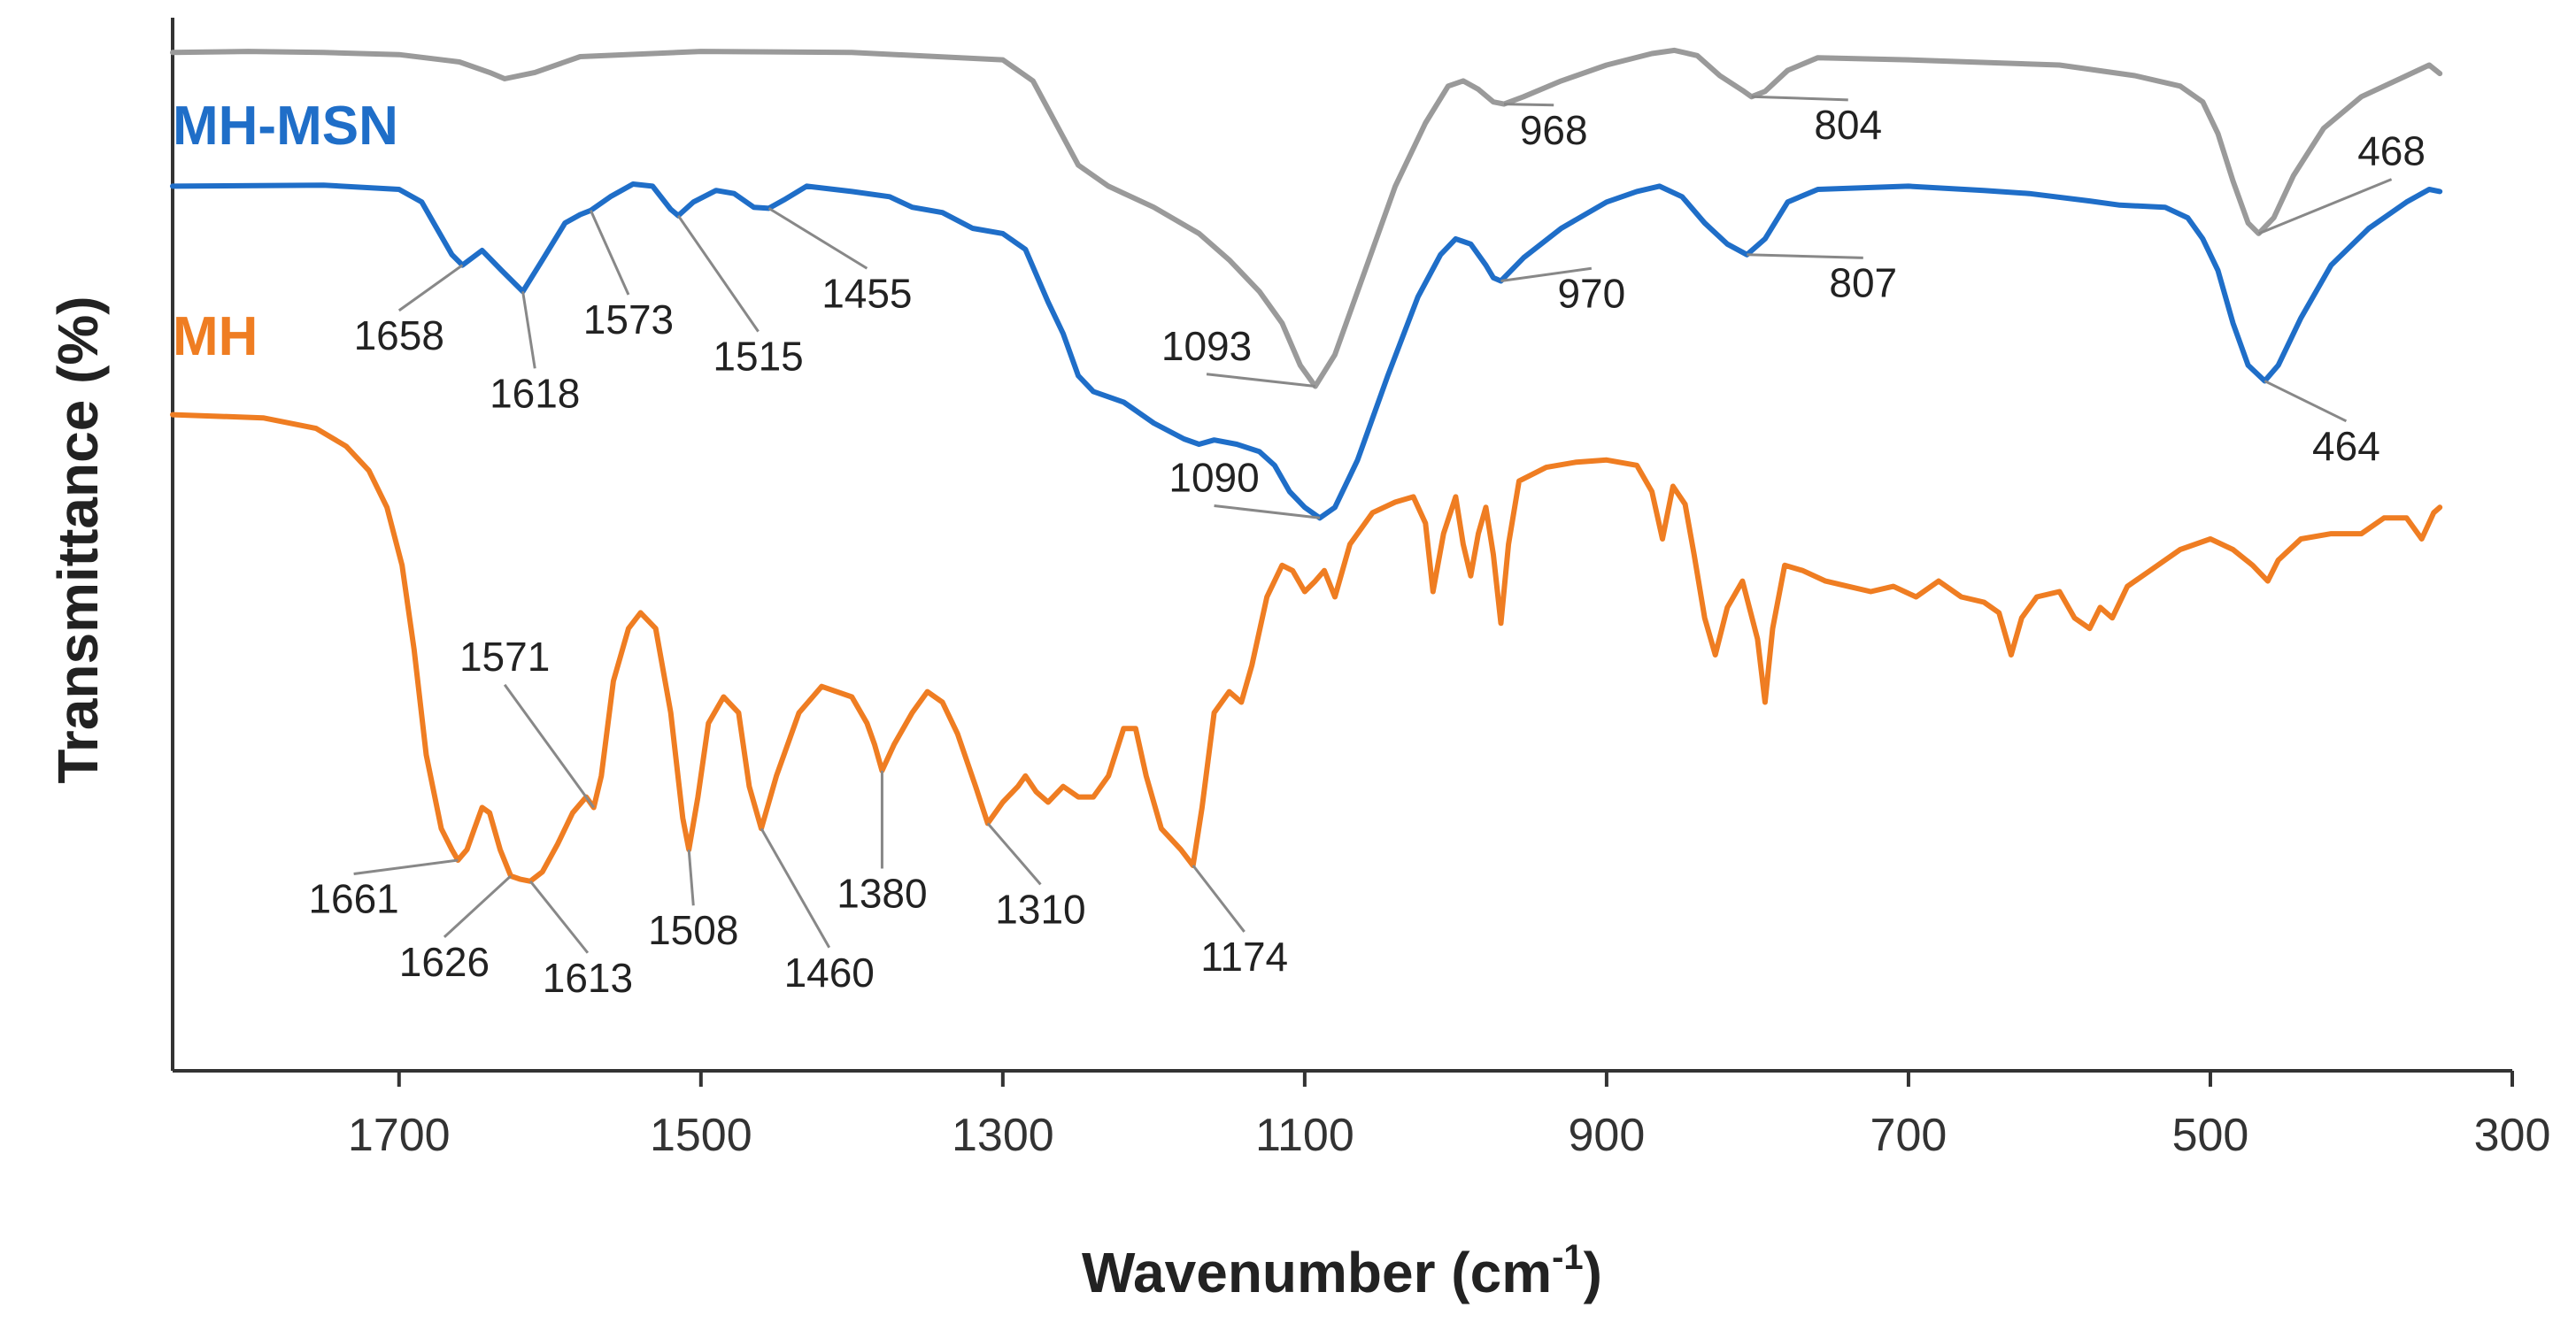  What do you see at coordinates (829, 973) in the screenshot?
I see `peak-label-1460: 1460` at bounding box center [829, 973].